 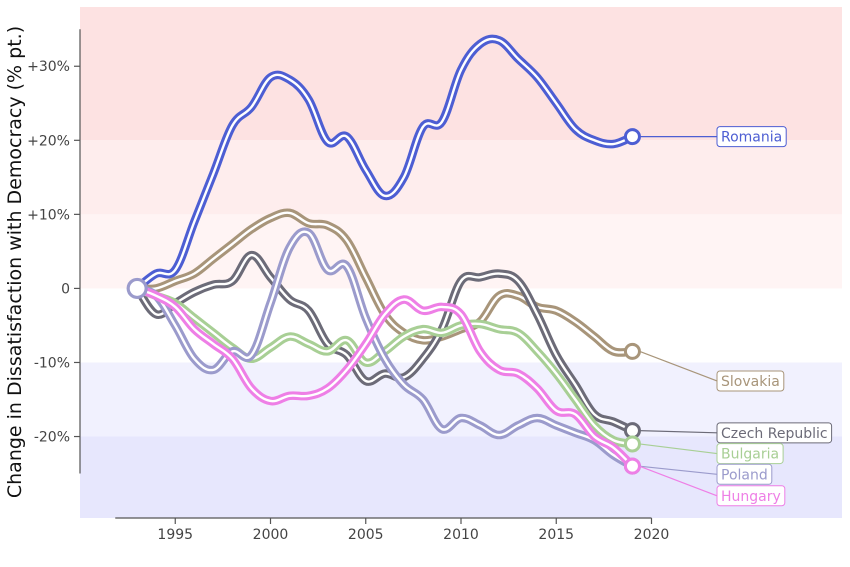 I want to click on end-marker-slovakia, so click(x=632, y=351).